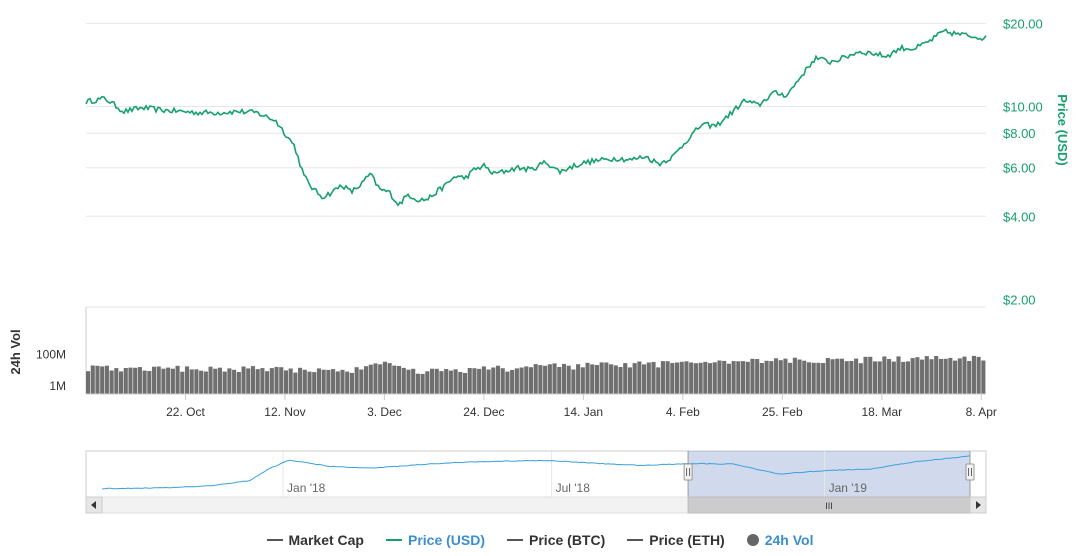  I want to click on legend-item-price-btc: Price (BTC), so click(556, 540).